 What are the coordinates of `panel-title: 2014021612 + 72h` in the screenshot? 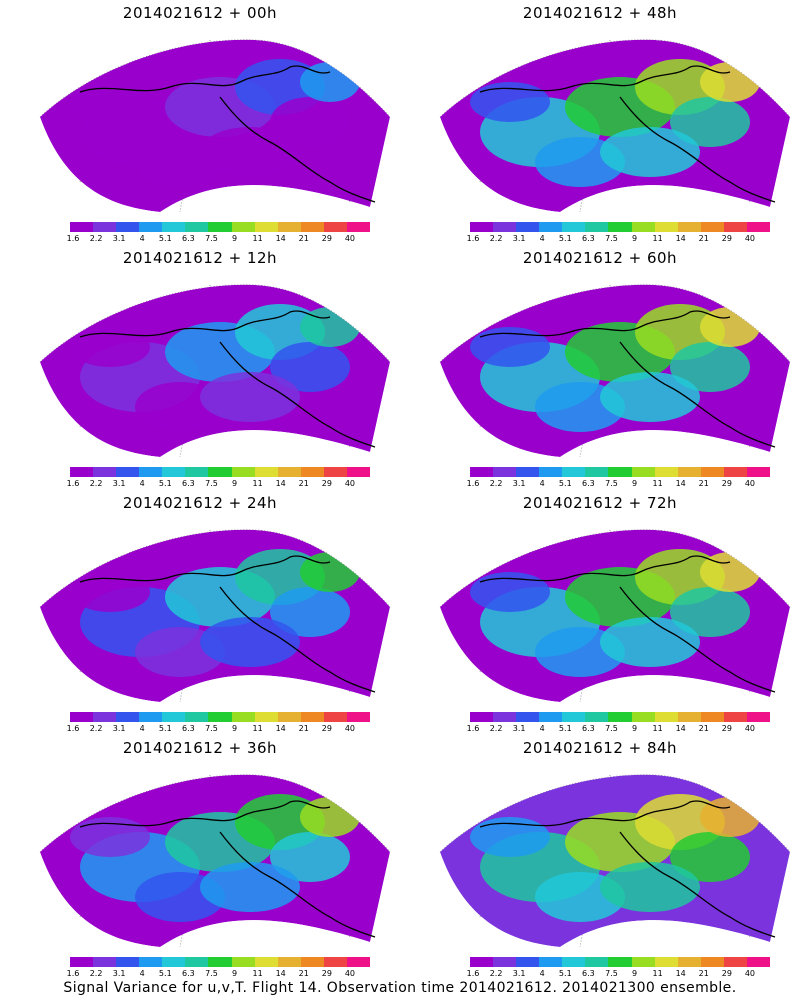 It's located at (600, 503).